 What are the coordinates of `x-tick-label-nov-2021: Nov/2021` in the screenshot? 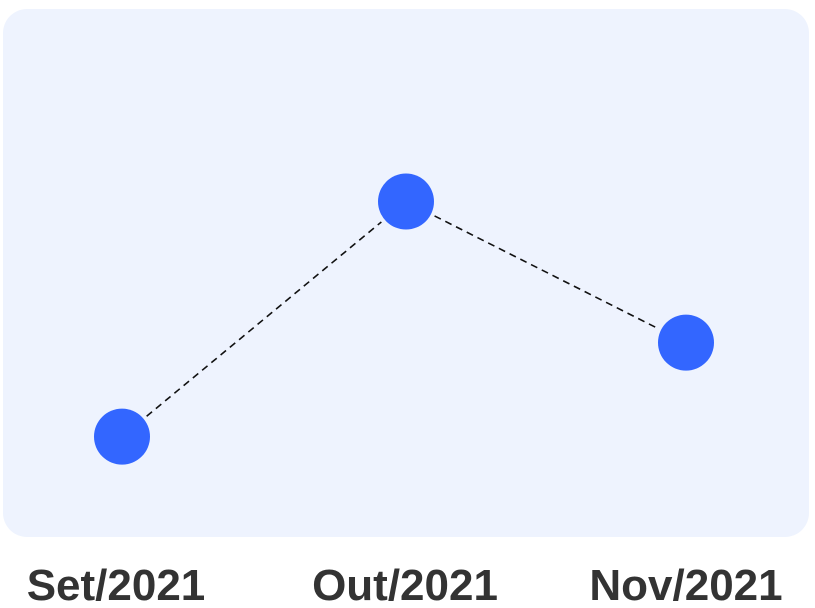 It's located at (685, 584).